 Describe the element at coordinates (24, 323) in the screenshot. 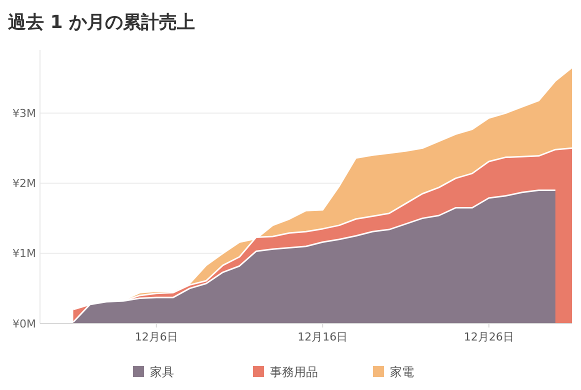

I see `y-tick-label: ¥0M` at that location.